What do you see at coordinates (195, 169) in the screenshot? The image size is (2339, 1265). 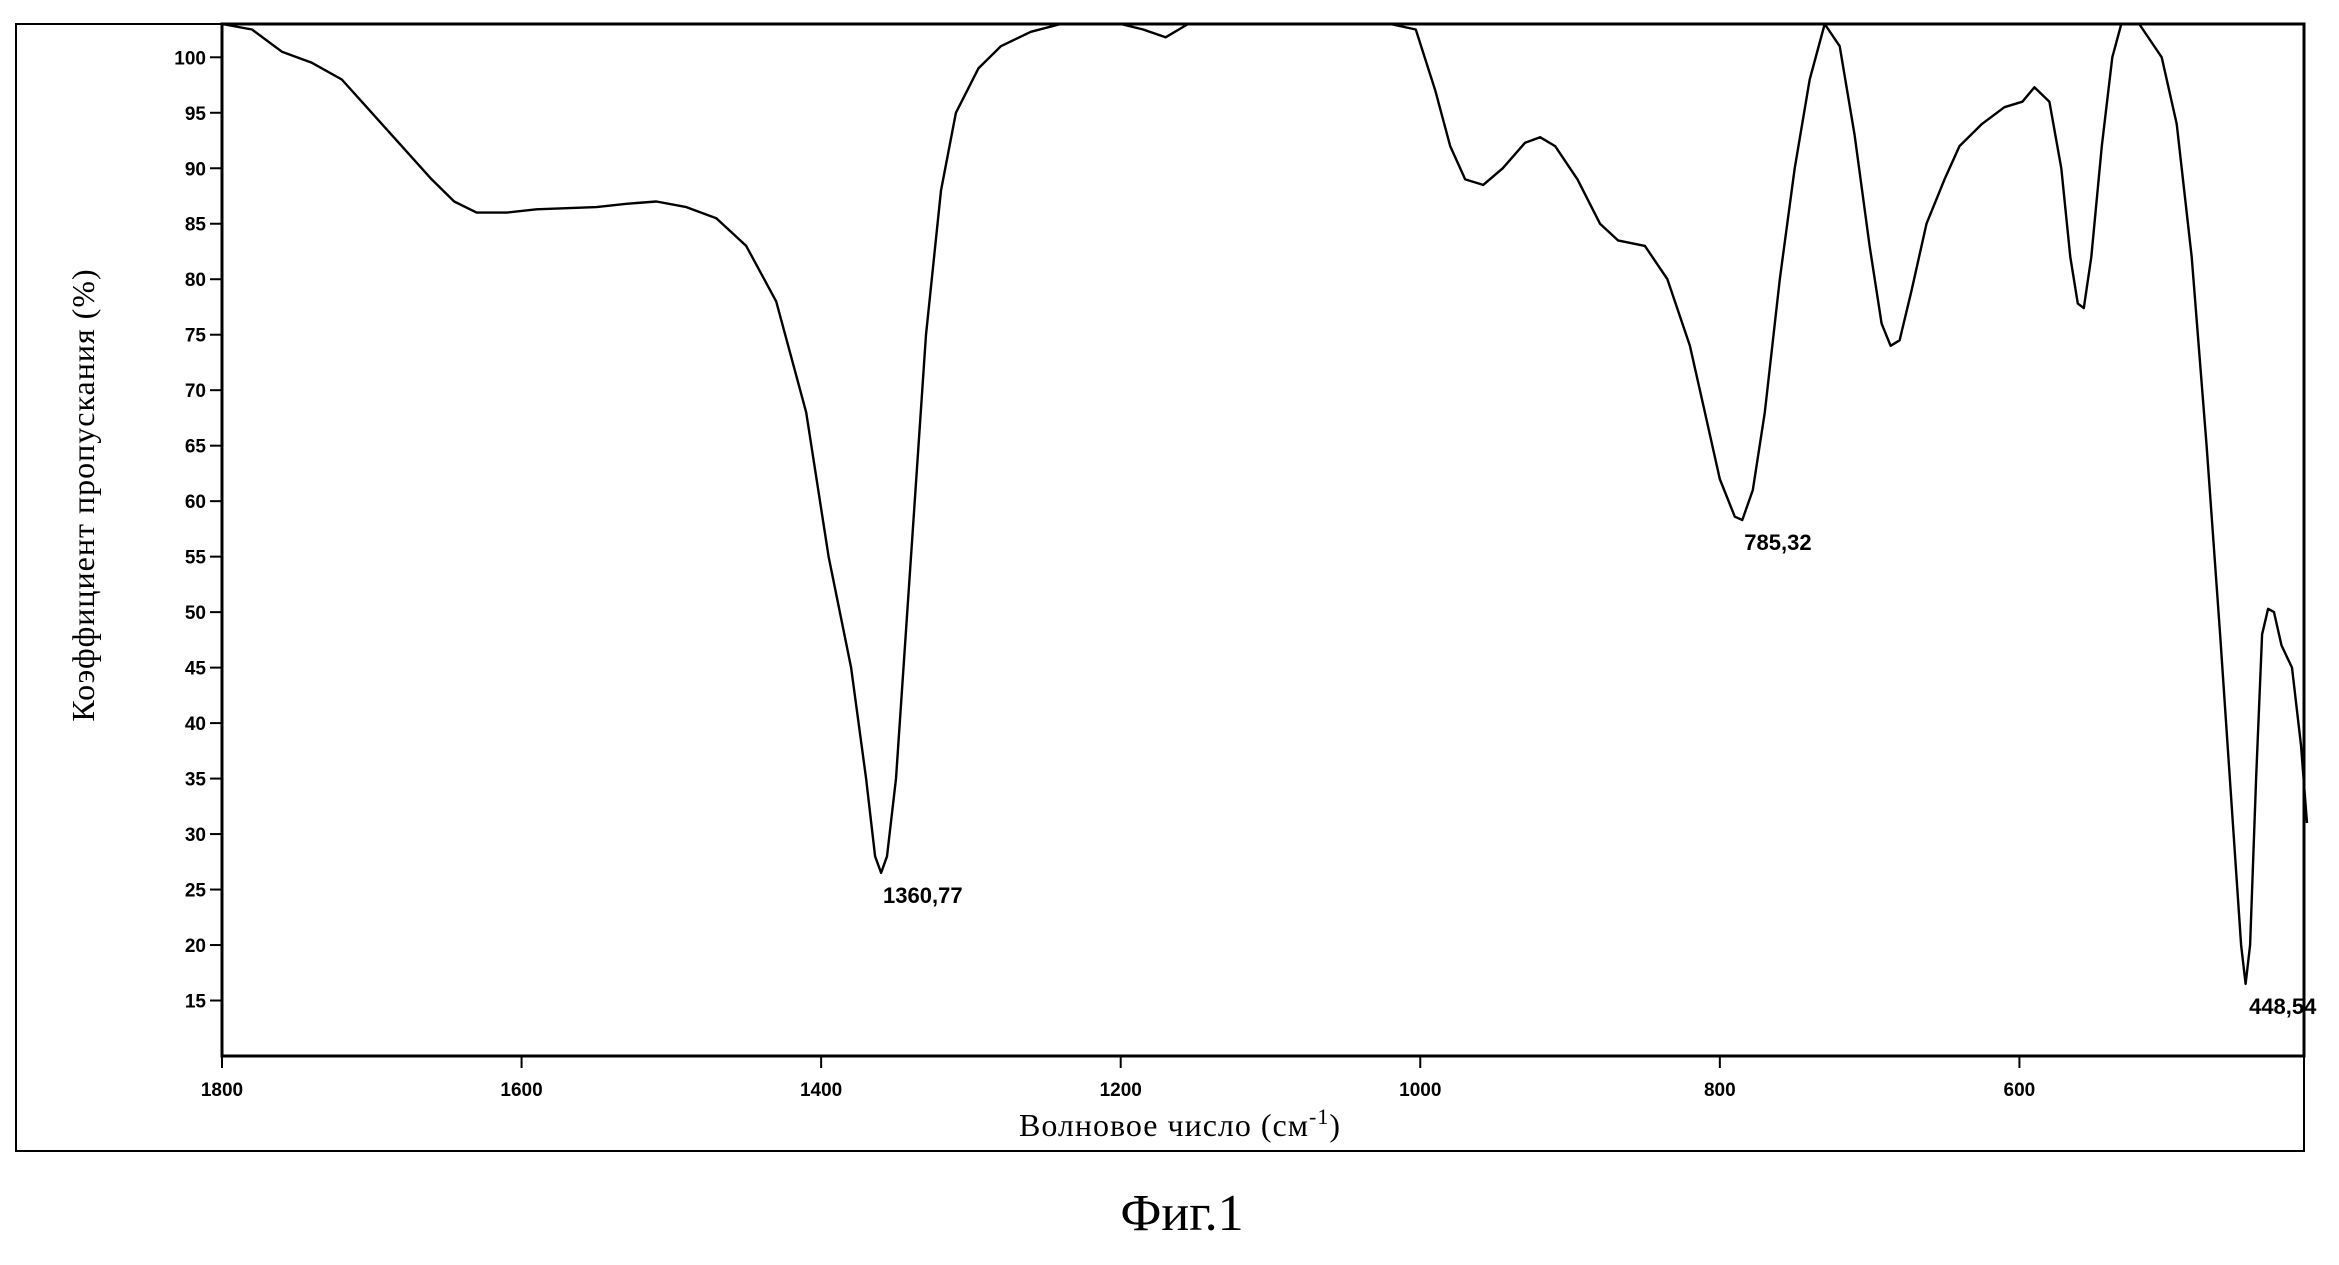 I see `y-tick-label: 90` at bounding box center [195, 169].